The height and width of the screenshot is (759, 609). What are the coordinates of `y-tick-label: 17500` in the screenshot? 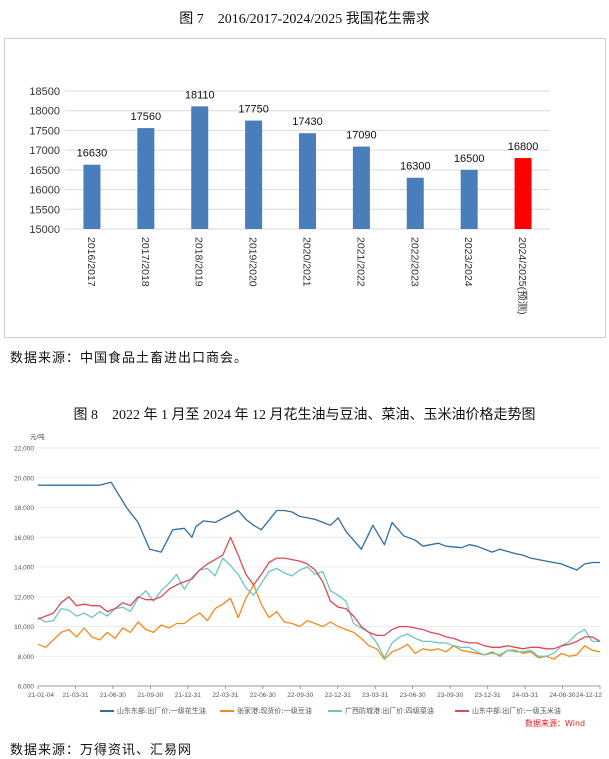 It's located at (44, 131).